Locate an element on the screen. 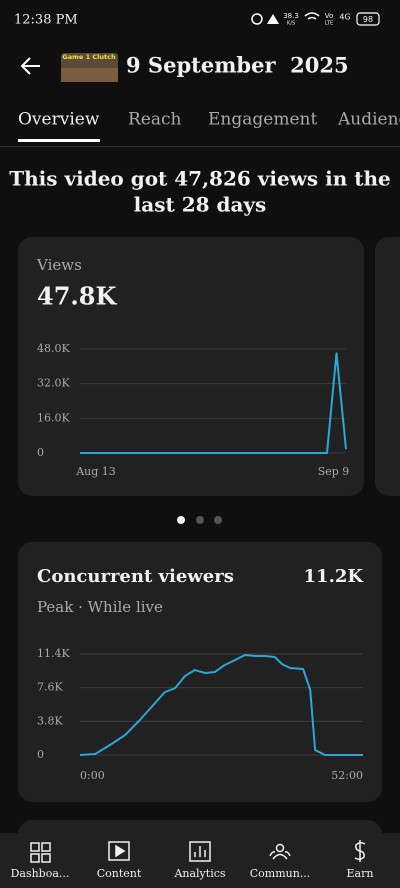  battery: 98 is located at coordinates (368, 19).